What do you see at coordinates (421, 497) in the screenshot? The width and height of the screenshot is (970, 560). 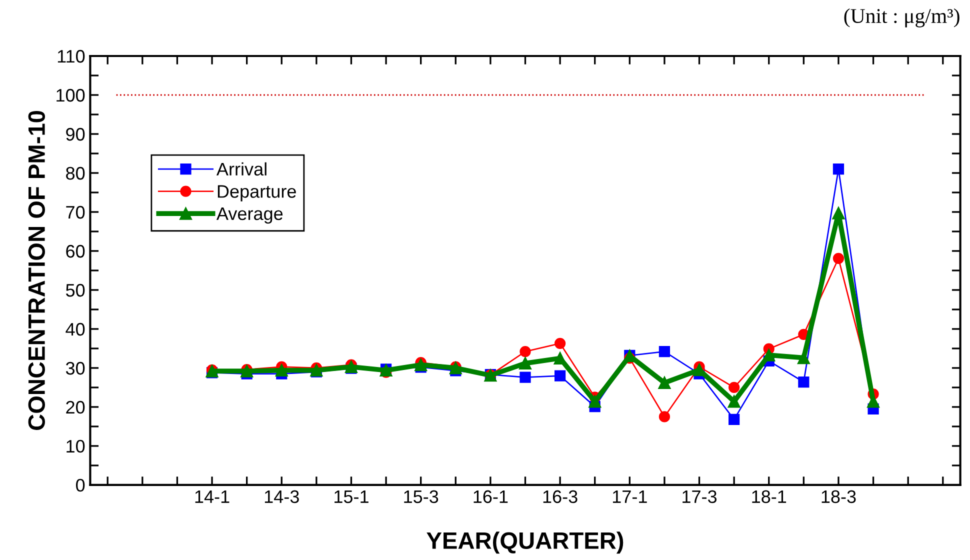 I see `x-tick-label: 15-3` at bounding box center [421, 497].